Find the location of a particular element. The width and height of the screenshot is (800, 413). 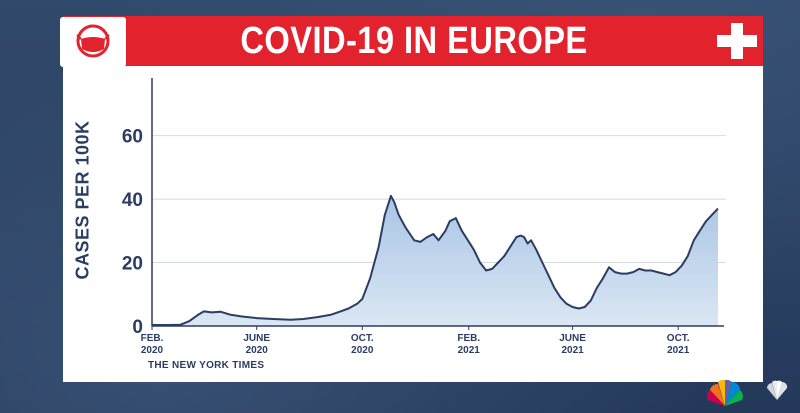

nbc-peacock-icon is located at coordinates (723, 393).